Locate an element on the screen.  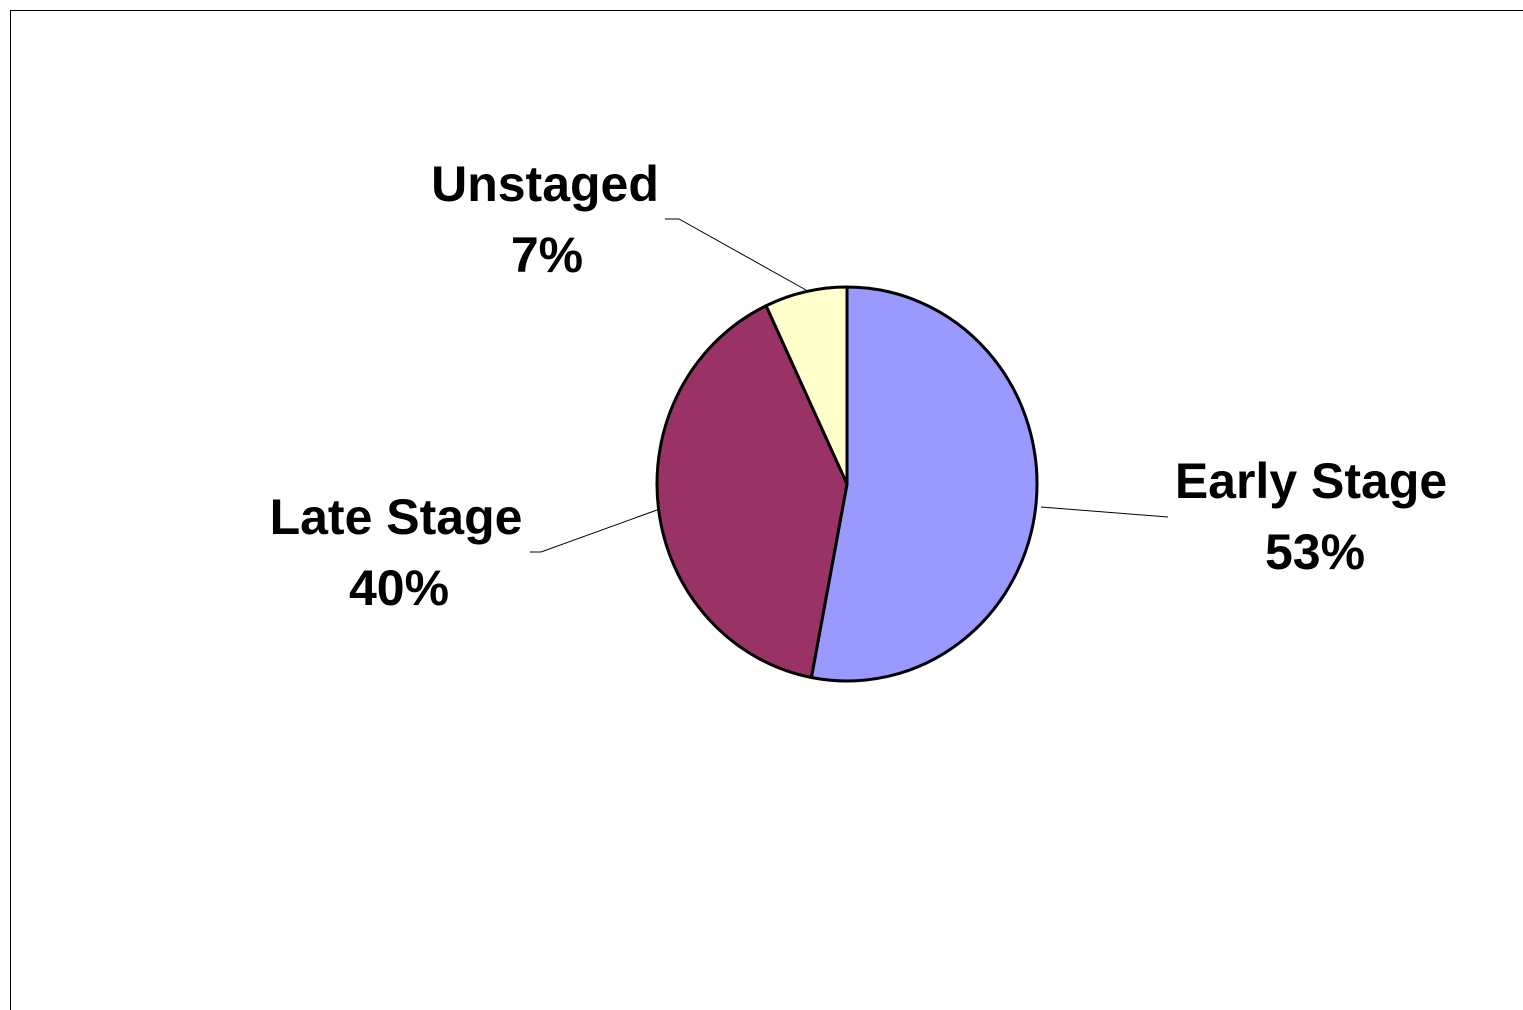
label-unstaged-percent: 7% is located at coordinates (547, 255).